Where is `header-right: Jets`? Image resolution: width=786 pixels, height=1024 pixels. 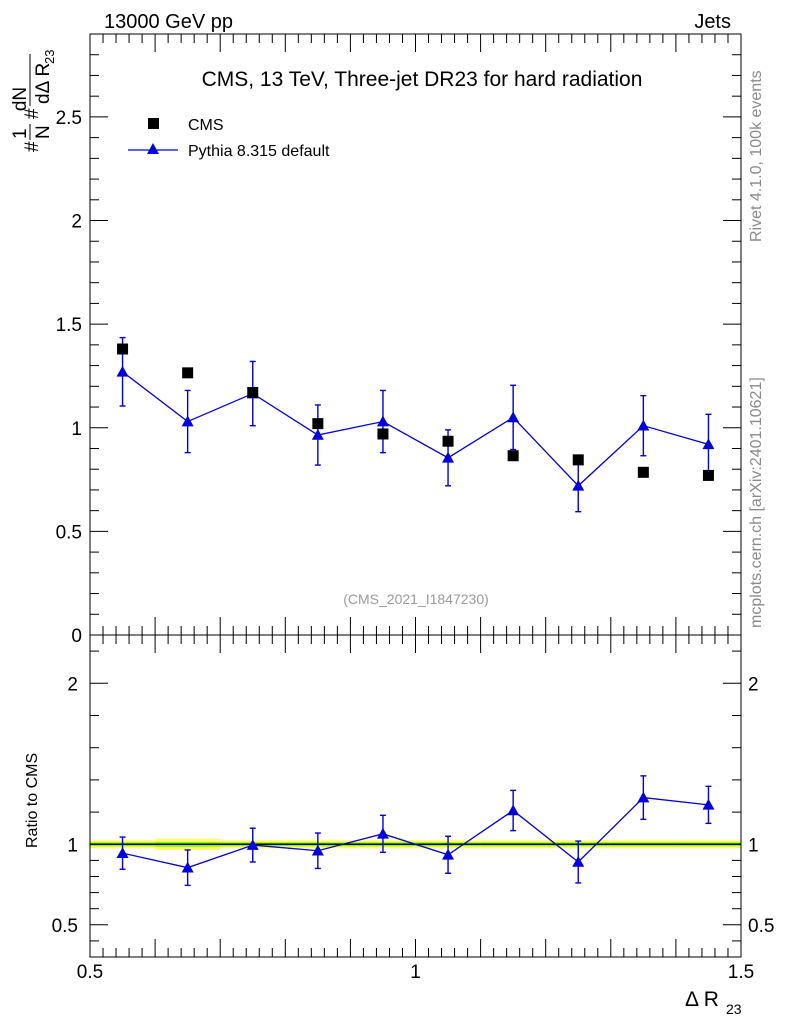
header-right: Jets is located at coordinates (712, 22).